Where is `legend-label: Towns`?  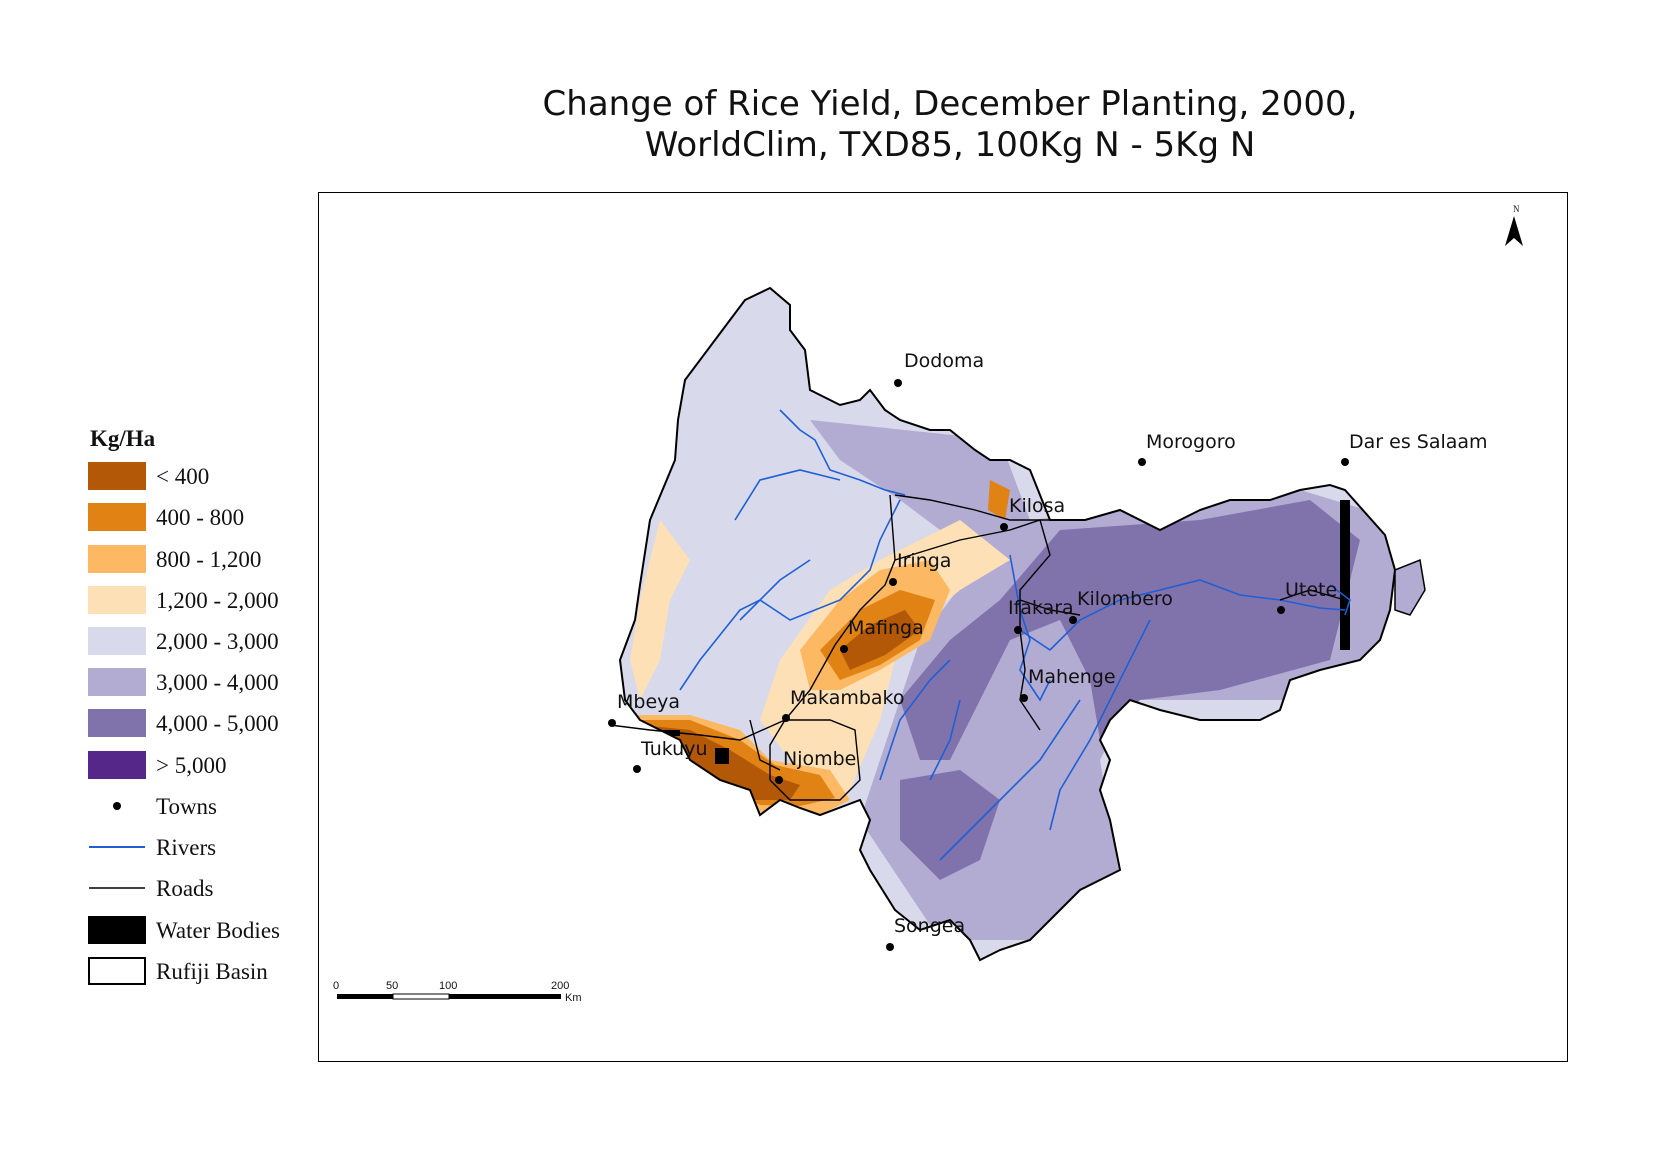 legend-label: Towns is located at coordinates (187, 806).